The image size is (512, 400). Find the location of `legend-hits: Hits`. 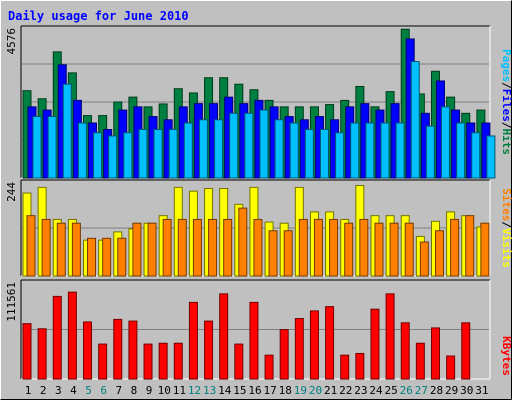

legend-hits: Hits is located at coordinates (506, 142).